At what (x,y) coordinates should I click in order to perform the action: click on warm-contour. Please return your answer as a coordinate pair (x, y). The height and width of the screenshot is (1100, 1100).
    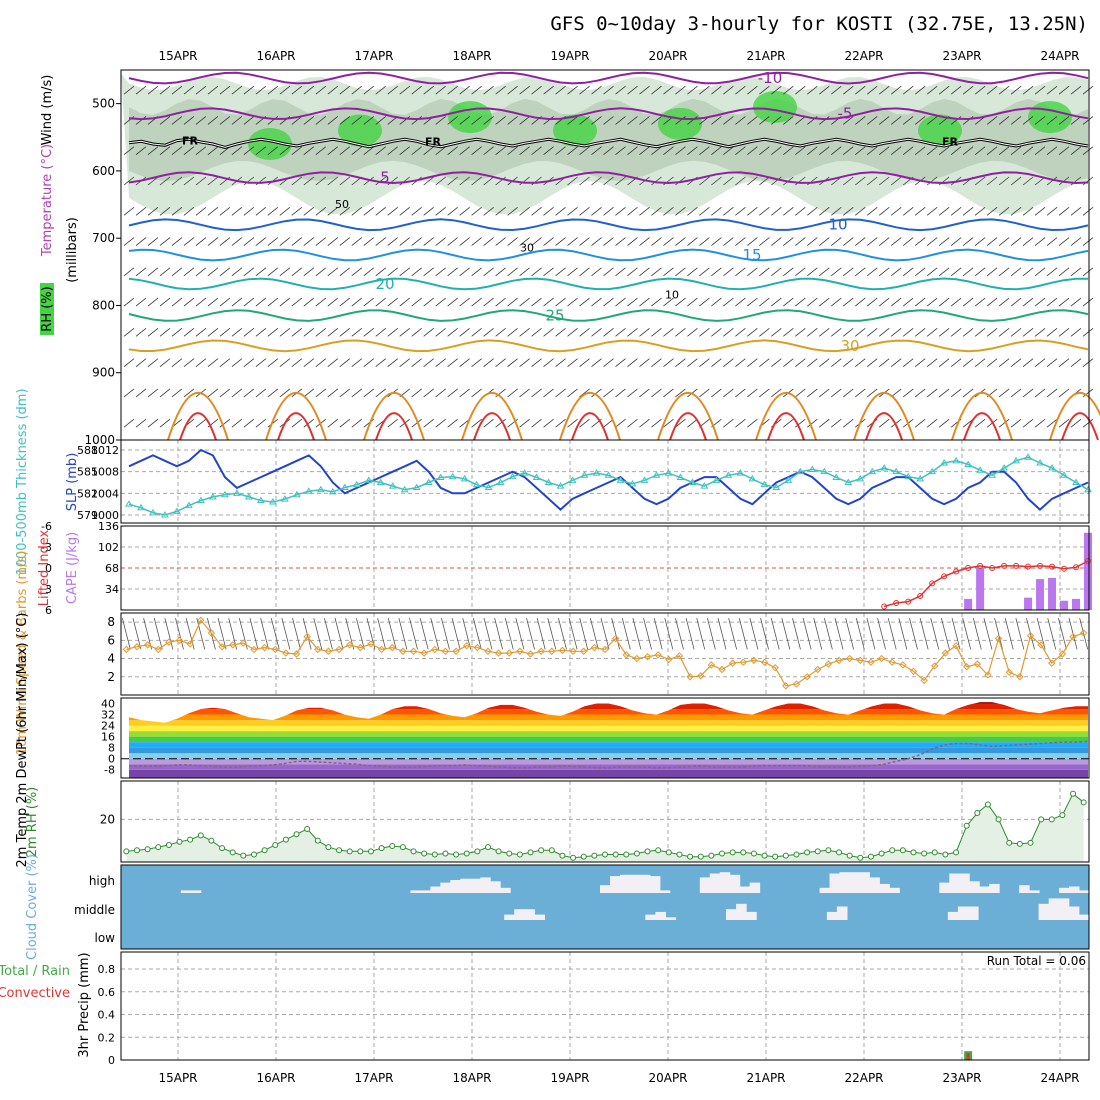
    Looking at the image, I should click on (492, 416).